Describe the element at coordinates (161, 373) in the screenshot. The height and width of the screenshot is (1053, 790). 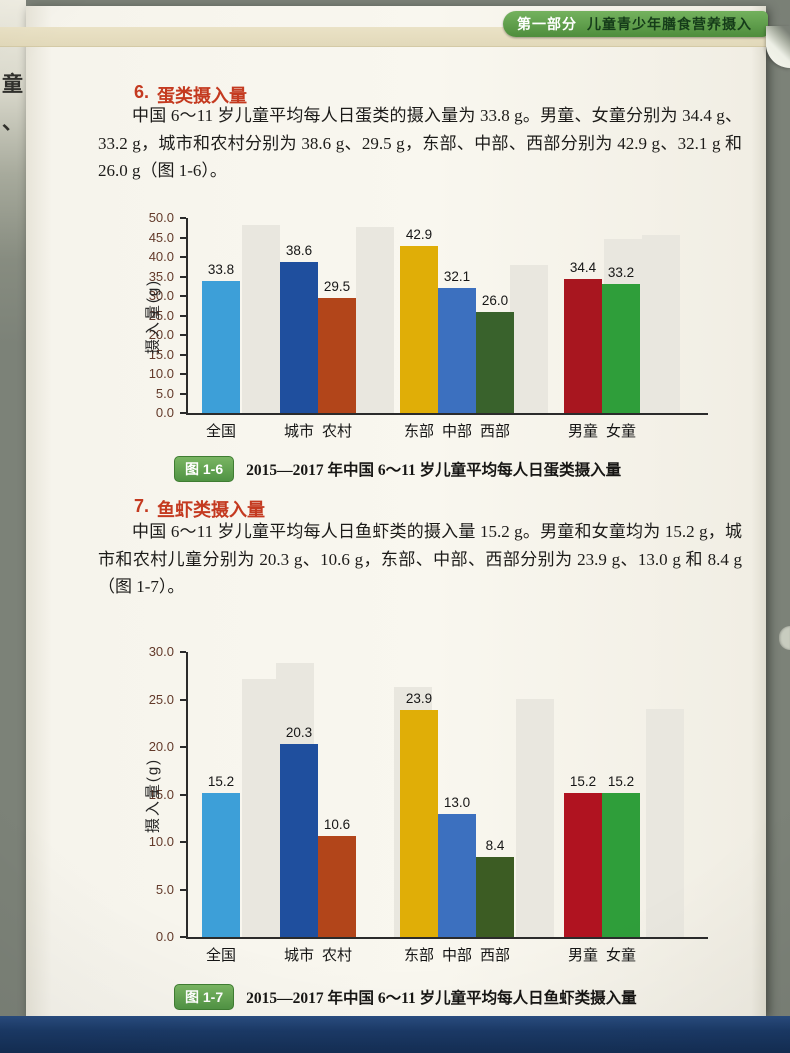
I see `y-tick-label: 10.0` at that location.